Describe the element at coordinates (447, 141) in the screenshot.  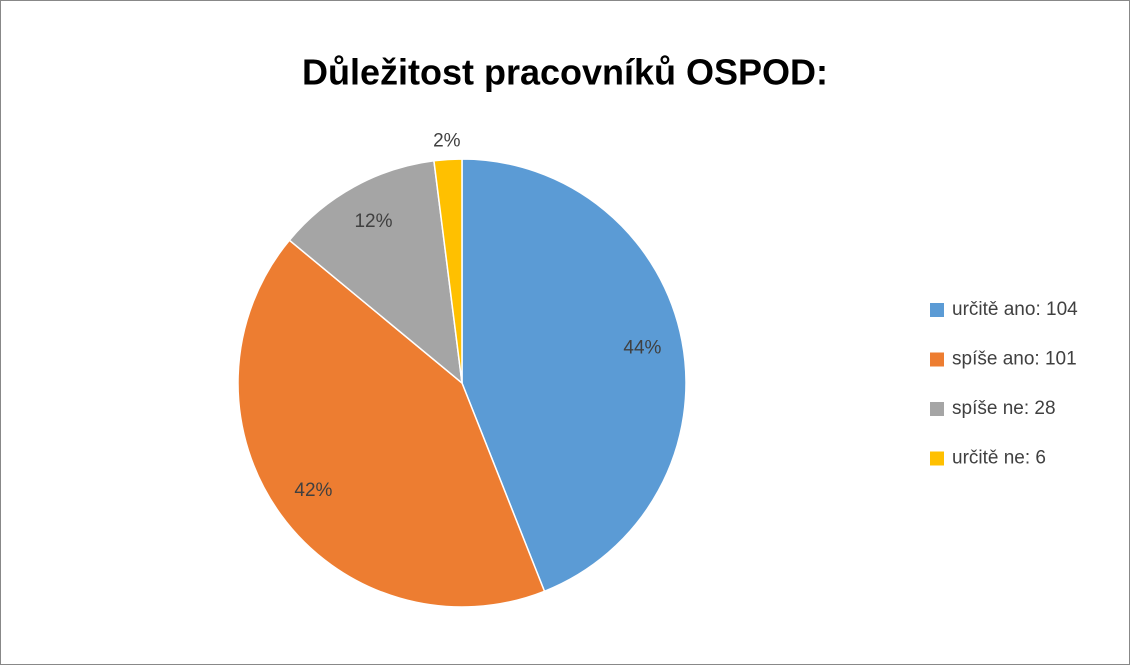
I see `data-label: 2%` at that location.